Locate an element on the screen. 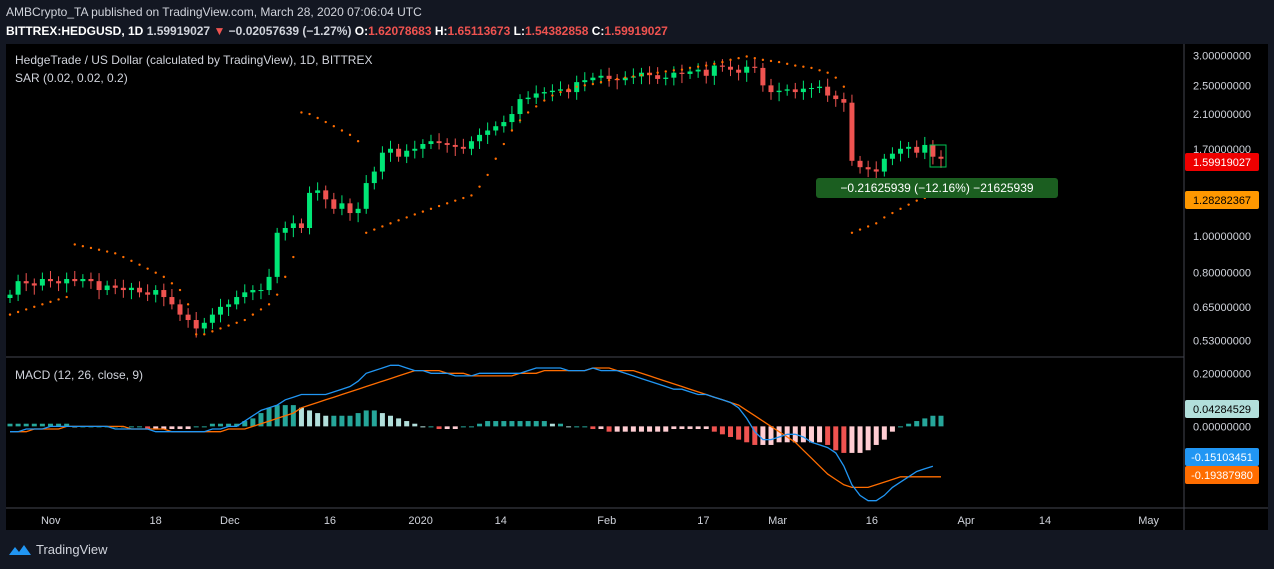 Image resolution: width=1274 pixels, height=569 pixels. macd-axis-ticks: 0.20000000 0.00000000 is located at coordinates (1222, 400).